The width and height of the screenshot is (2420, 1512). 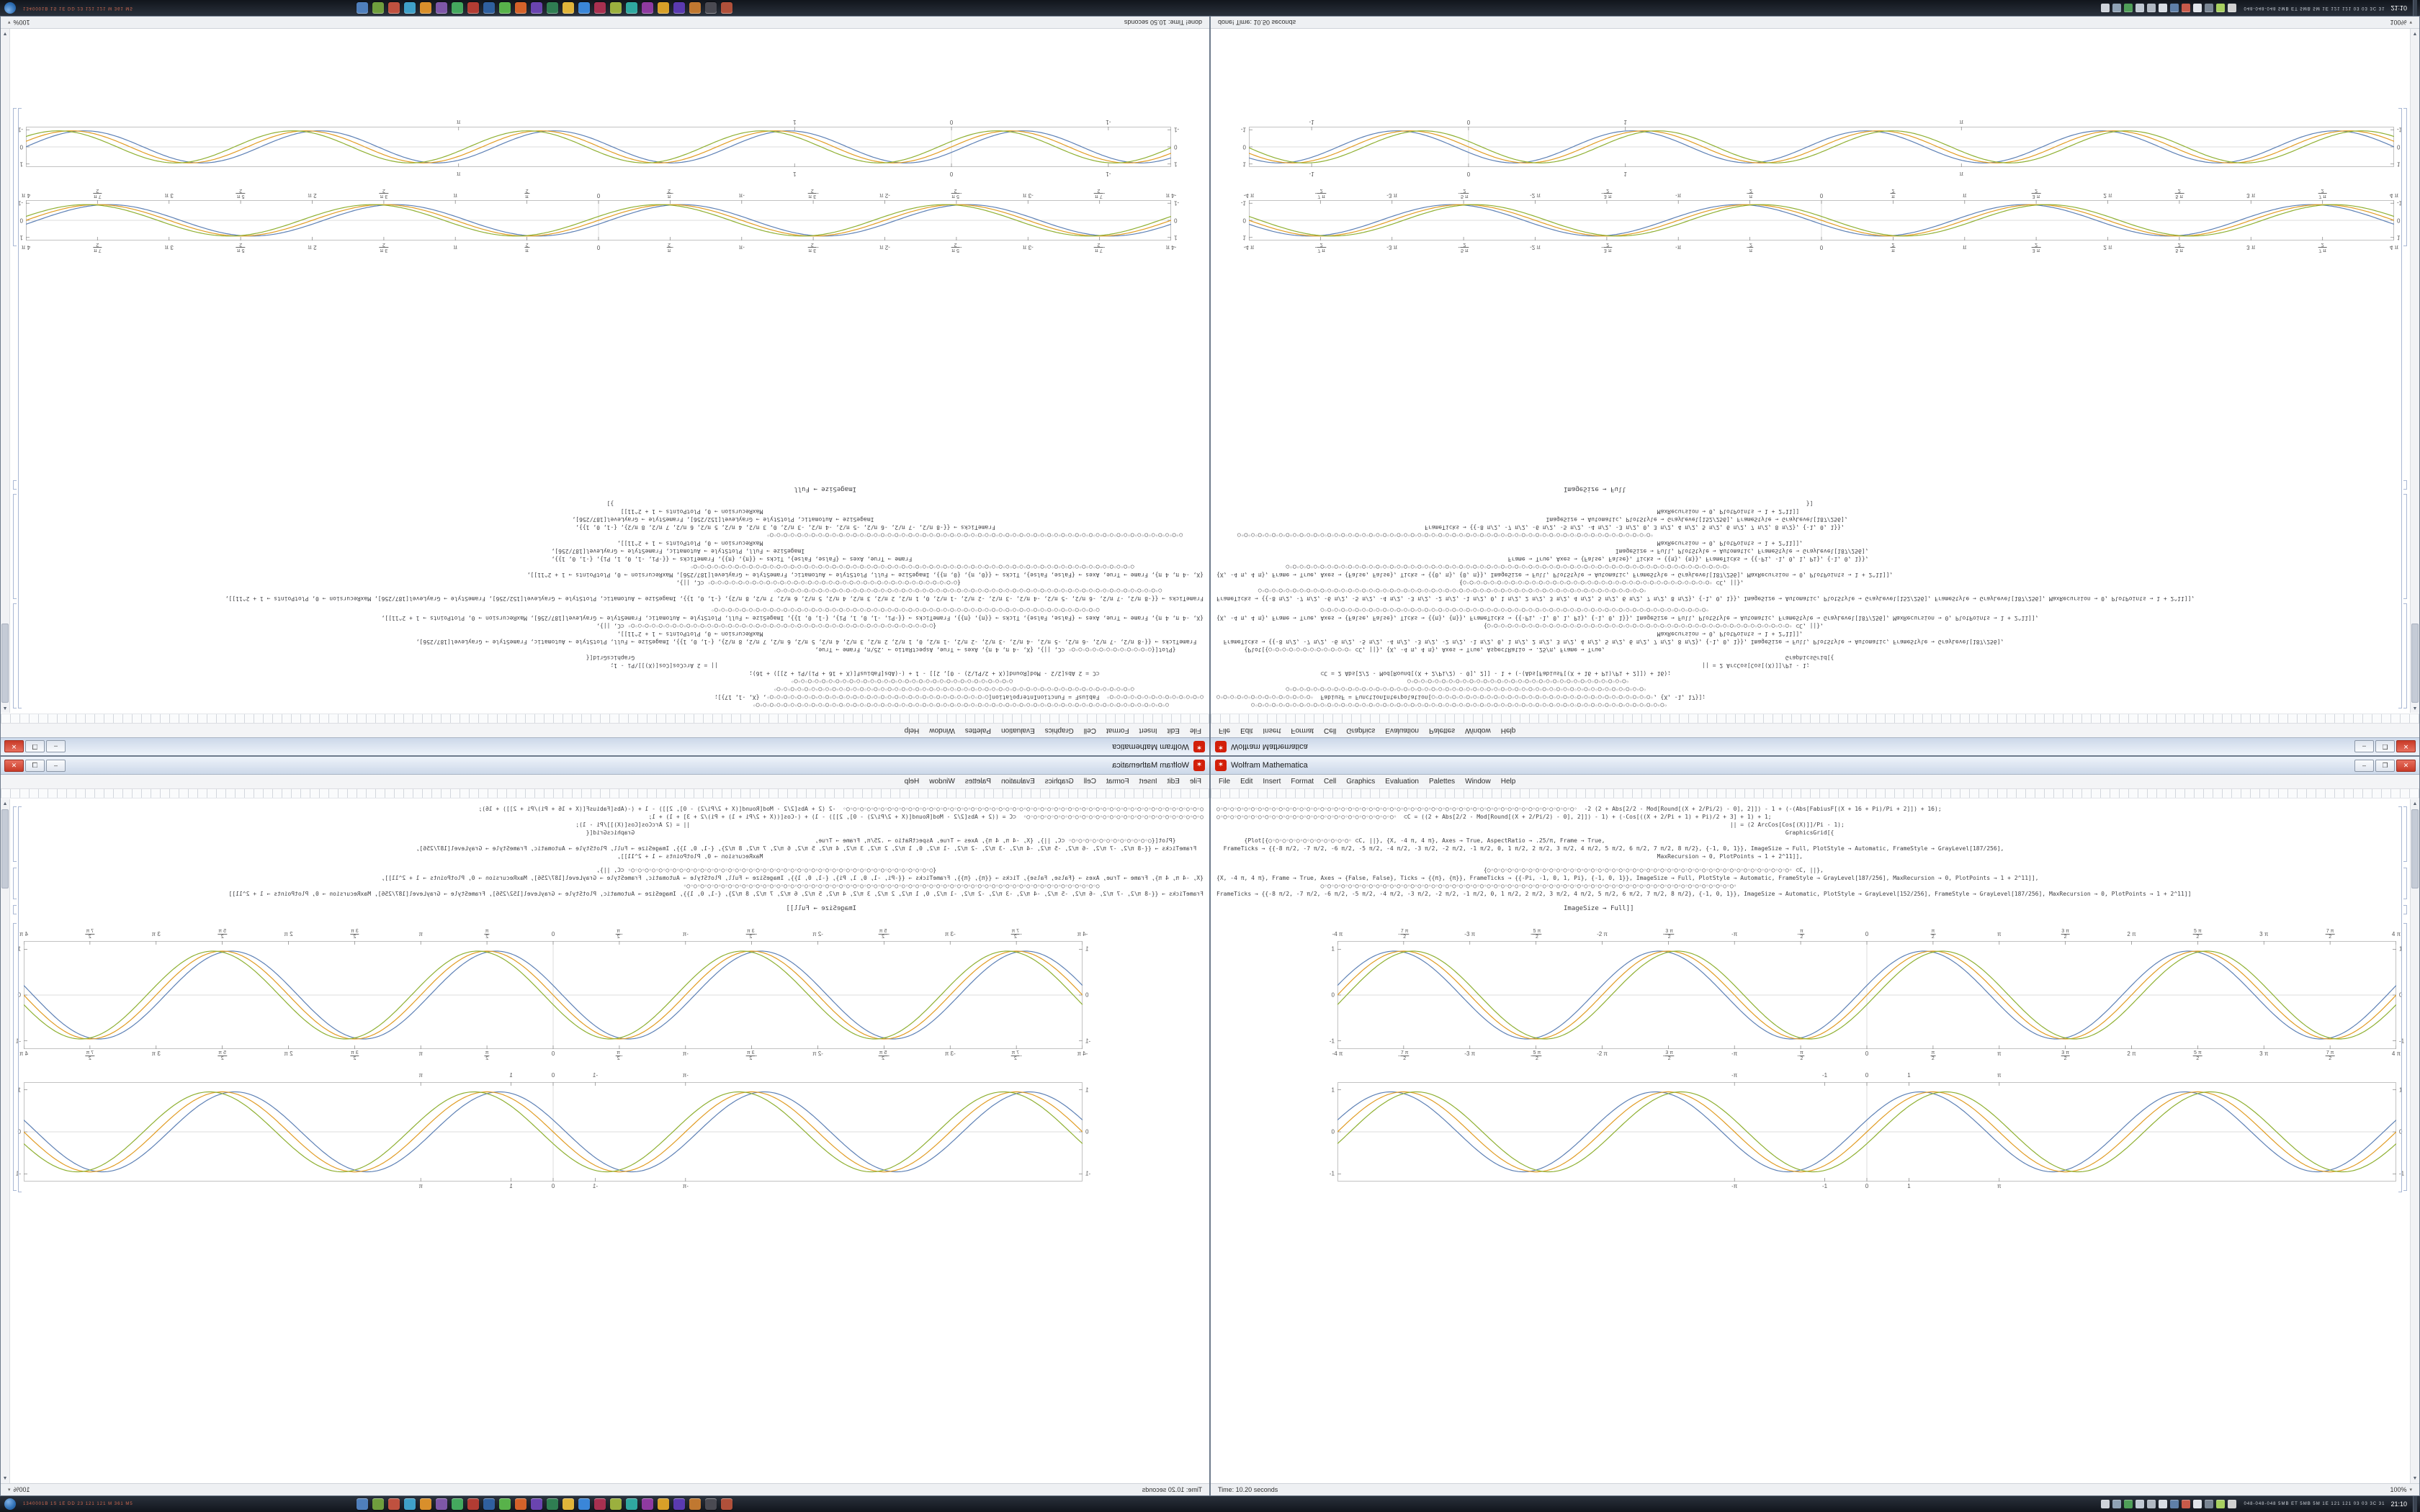 I want to click on maximize-button: ❐, so click(x=35, y=746).